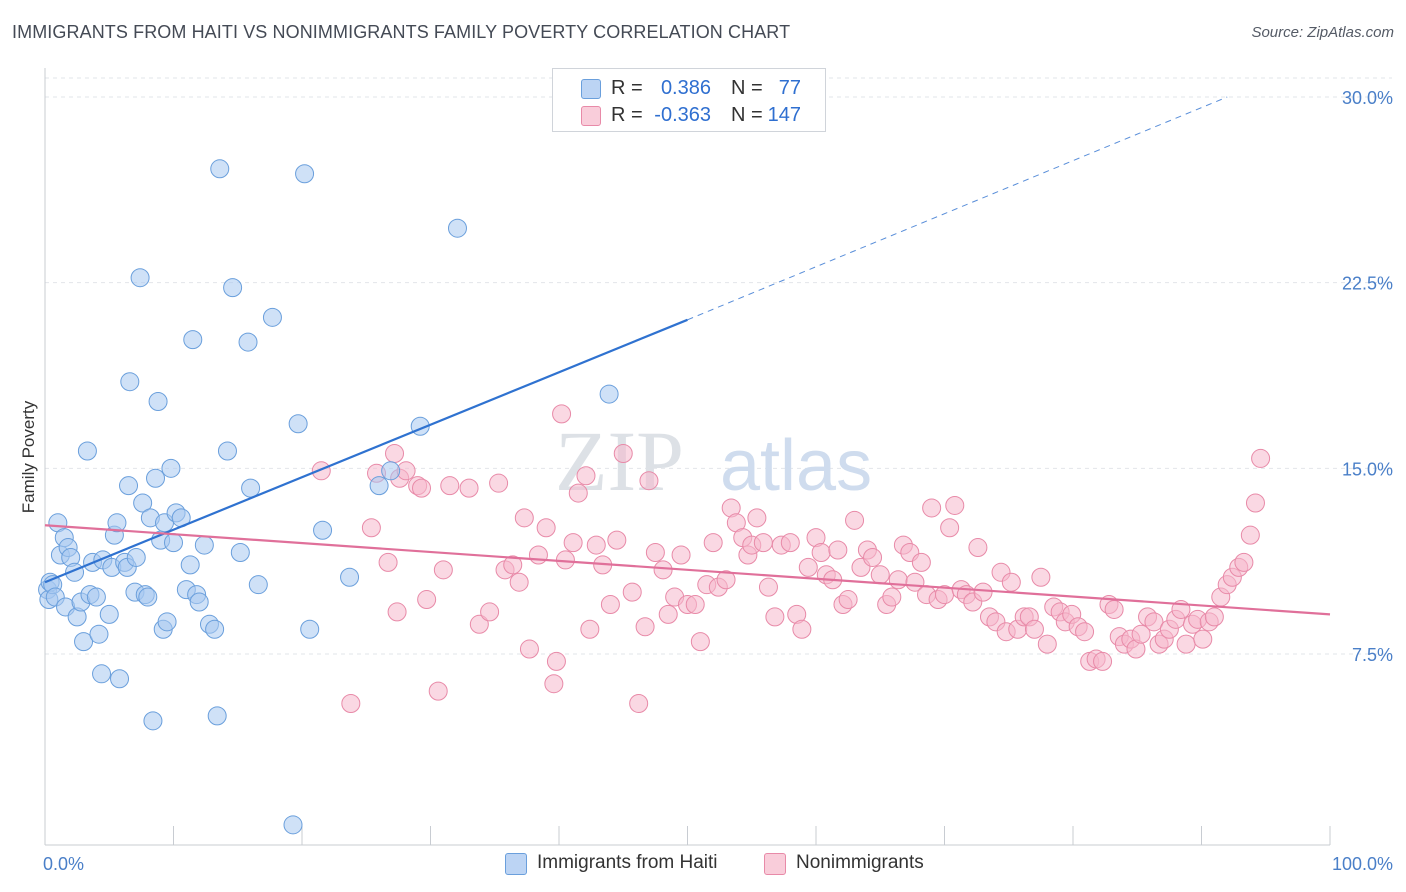 The width and height of the screenshot is (1406, 892). Describe the element at coordinates (1367, 98) in the screenshot. I see `y-tick-label: 30.0%` at that location.